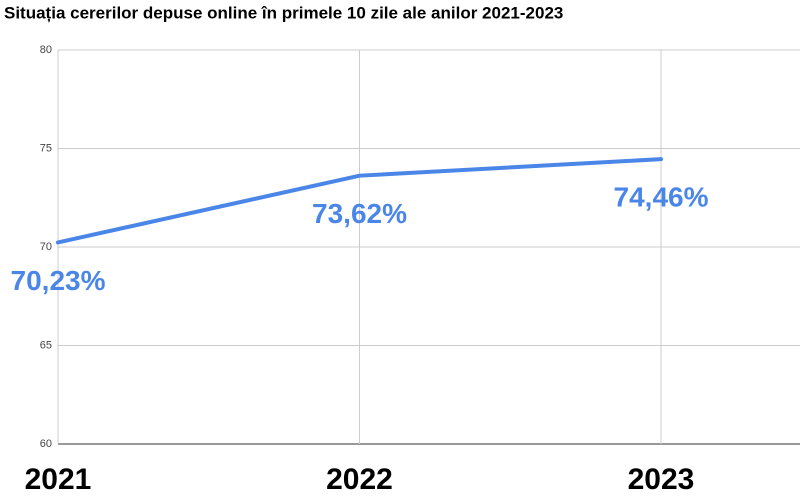 The width and height of the screenshot is (800, 497). I want to click on x-tick-label: 2021, so click(58, 479).